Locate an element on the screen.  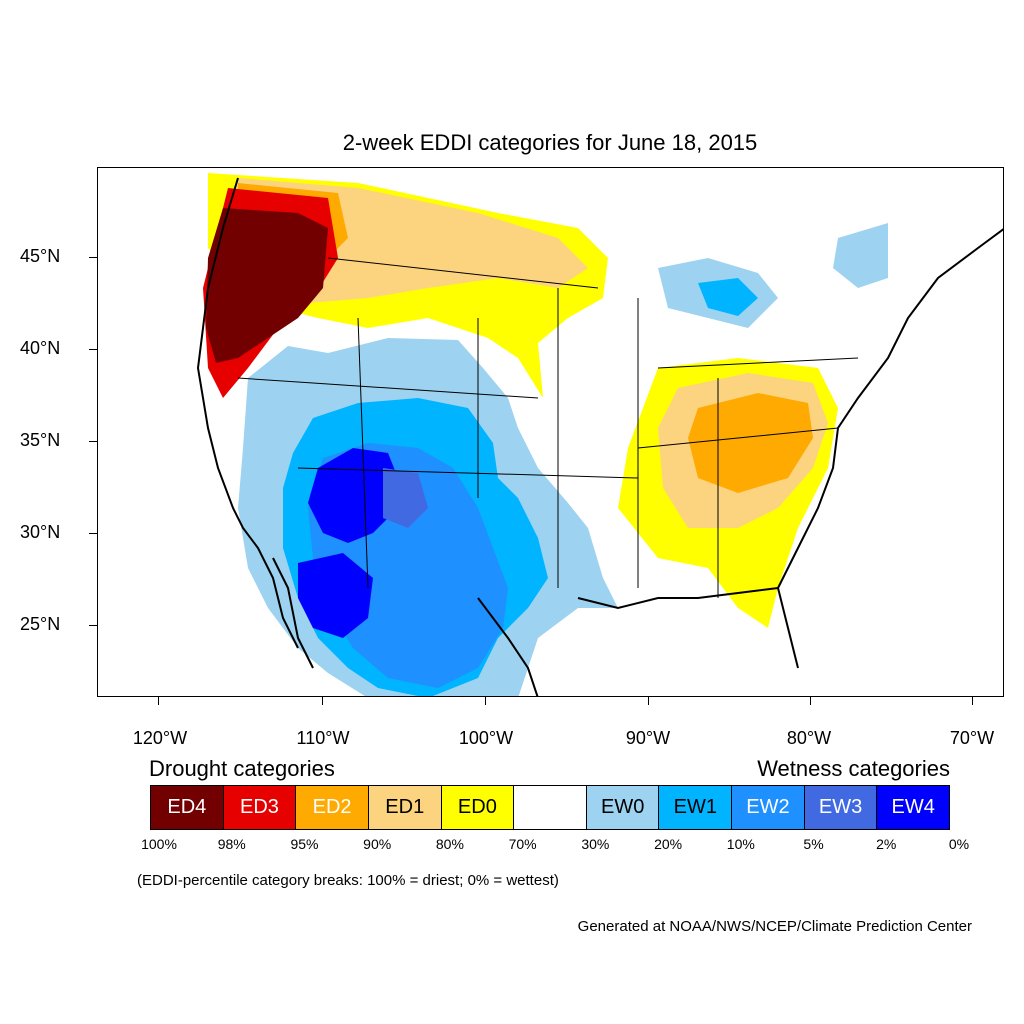
percentile-label: 80% is located at coordinates (449, 844).